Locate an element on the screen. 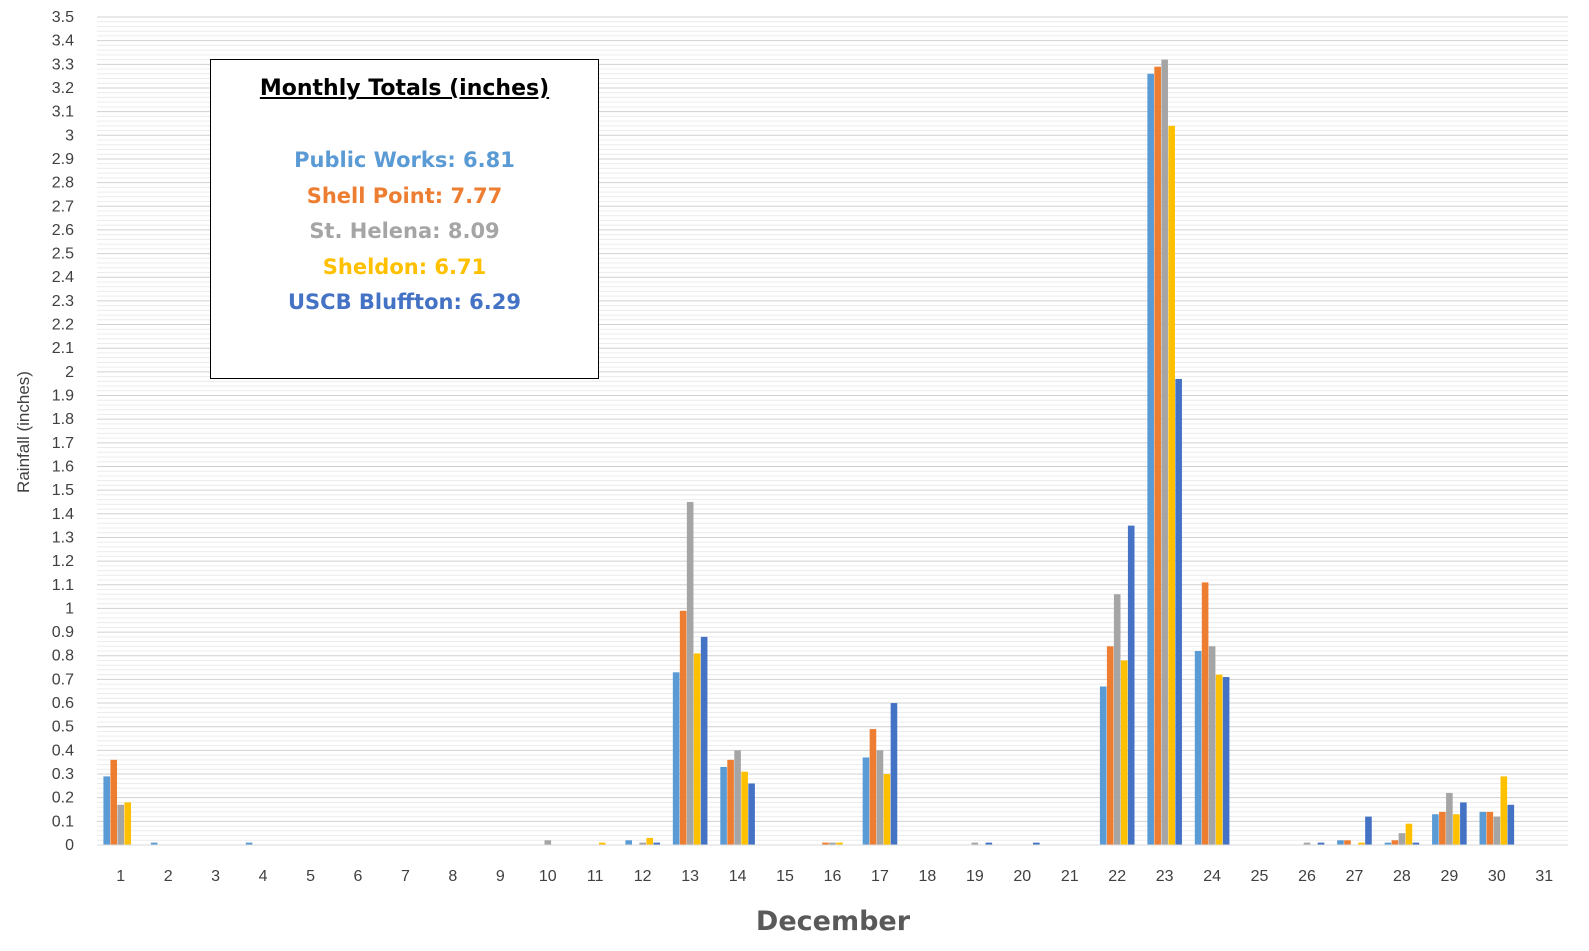 This screenshot has width=1589, height=951. x-tick-label: 9 is located at coordinates (500, 876).